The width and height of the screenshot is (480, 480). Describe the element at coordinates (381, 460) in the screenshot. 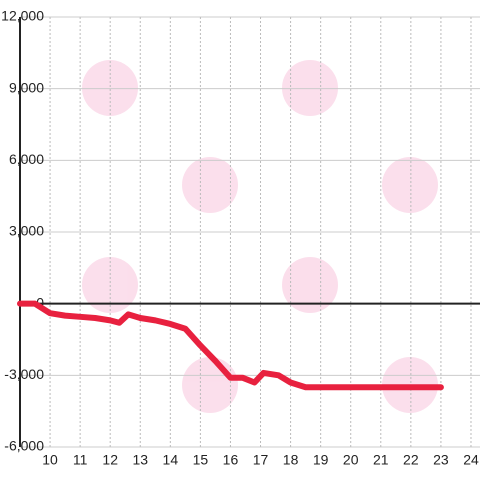

I see `x-tick-label: 21` at that location.